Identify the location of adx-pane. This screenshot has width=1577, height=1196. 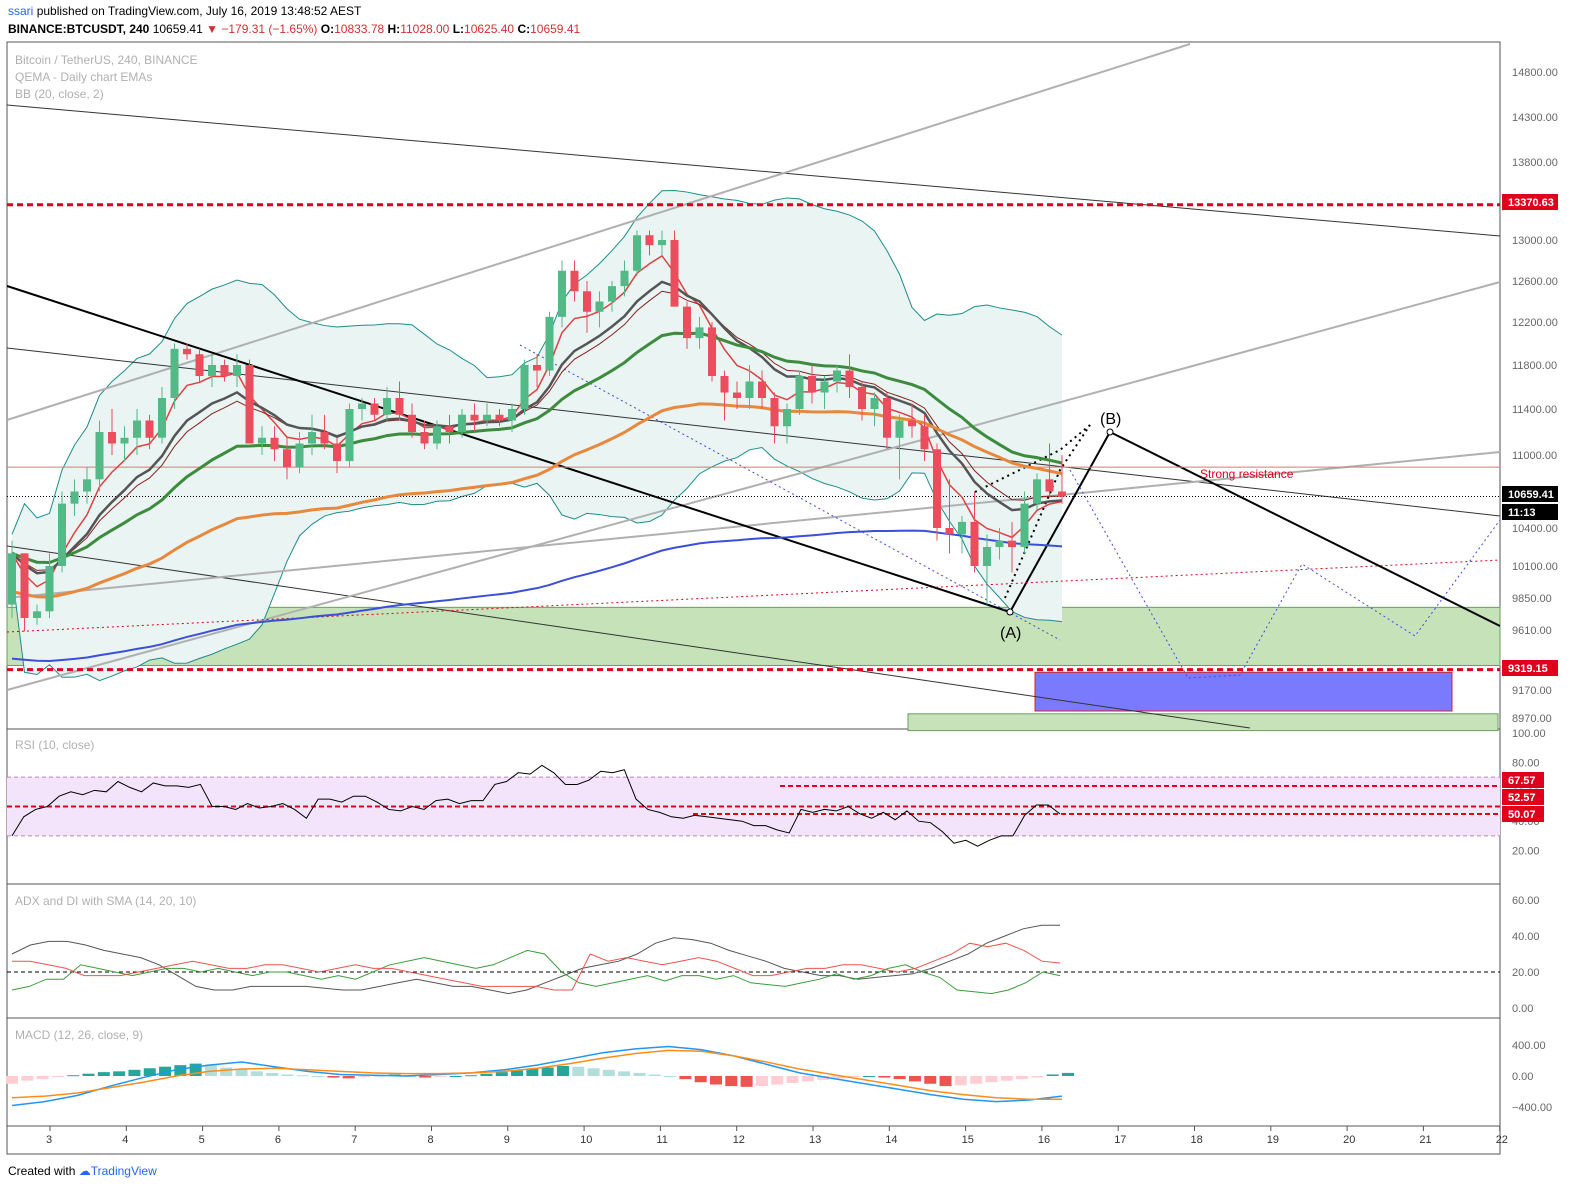
(753, 959).